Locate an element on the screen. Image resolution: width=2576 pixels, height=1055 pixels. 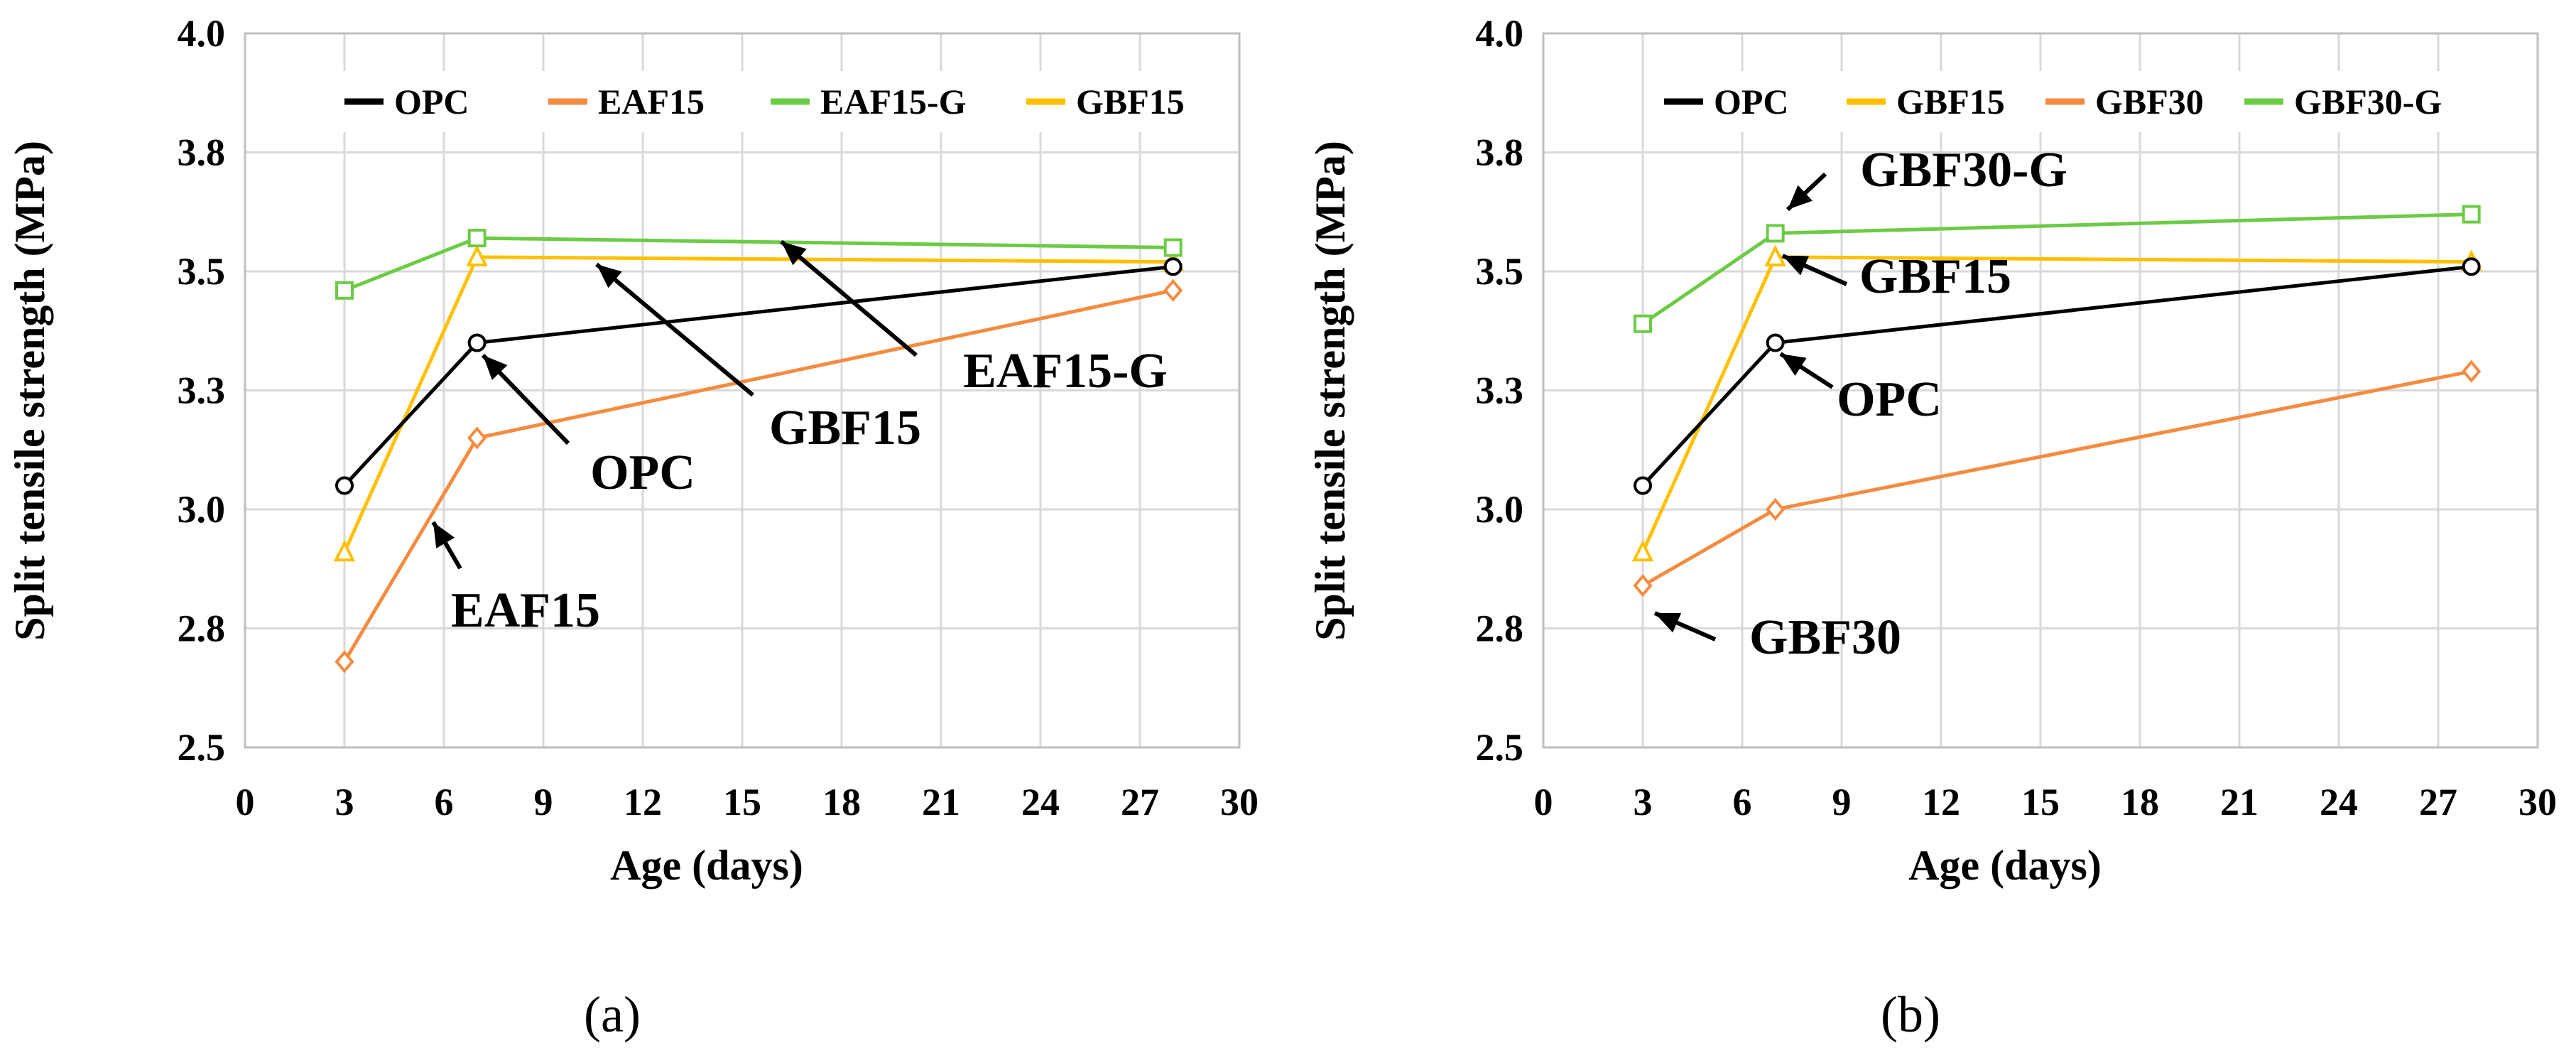
panel-label: (b) is located at coordinates (1911, 1014).